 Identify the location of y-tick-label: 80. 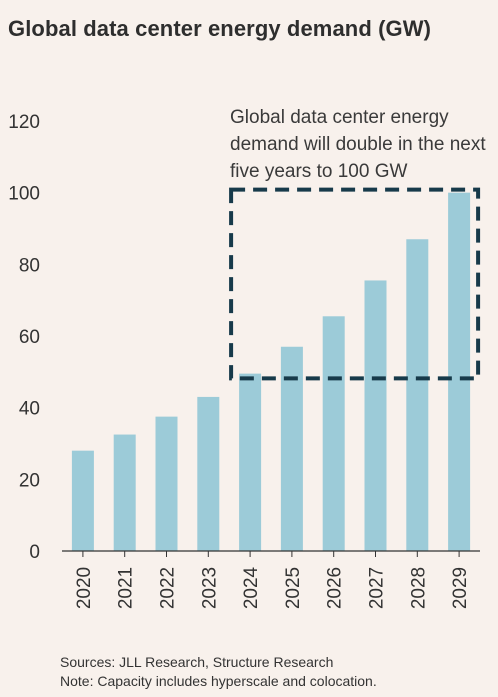
(29, 265).